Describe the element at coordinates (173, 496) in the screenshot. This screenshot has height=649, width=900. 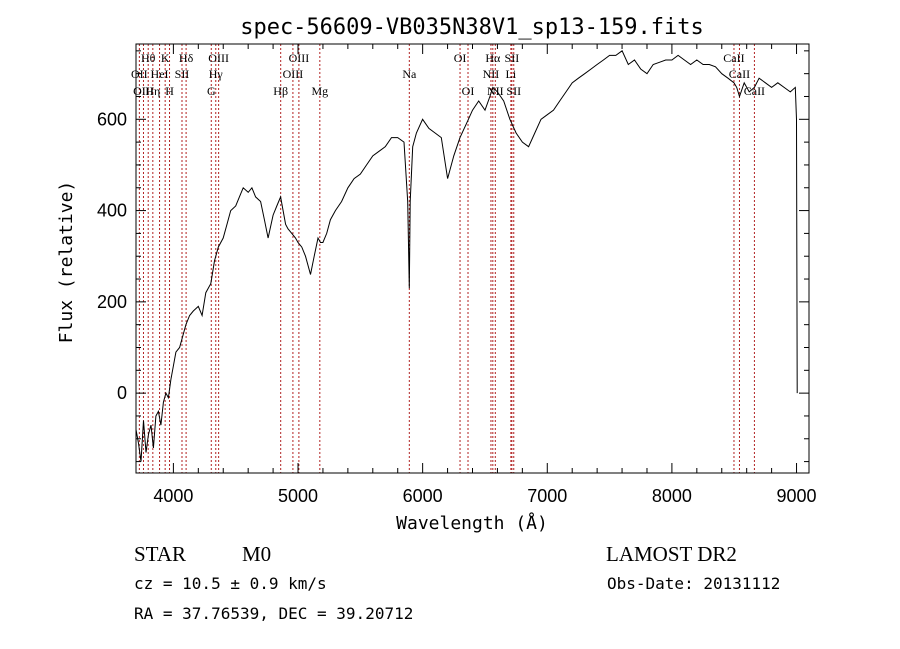
I see `x-tick-label-0: 4000` at that location.